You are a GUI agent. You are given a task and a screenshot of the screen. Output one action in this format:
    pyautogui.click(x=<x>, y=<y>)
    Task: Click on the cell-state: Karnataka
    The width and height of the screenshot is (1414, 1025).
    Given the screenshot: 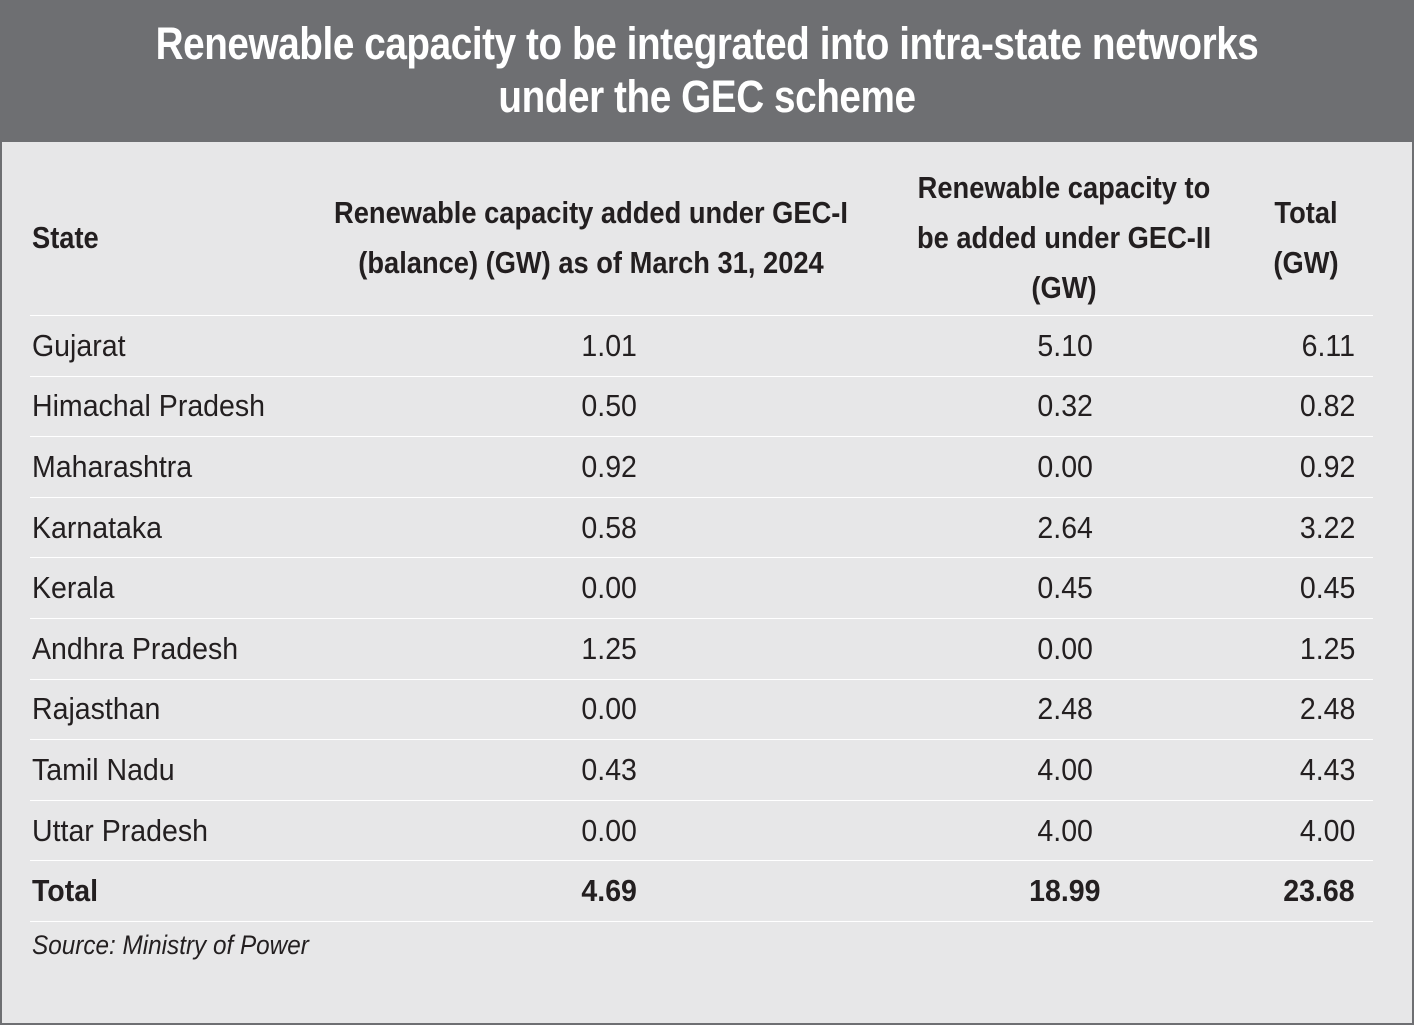 What is the action you would take?
    pyautogui.click(x=179, y=528)
    